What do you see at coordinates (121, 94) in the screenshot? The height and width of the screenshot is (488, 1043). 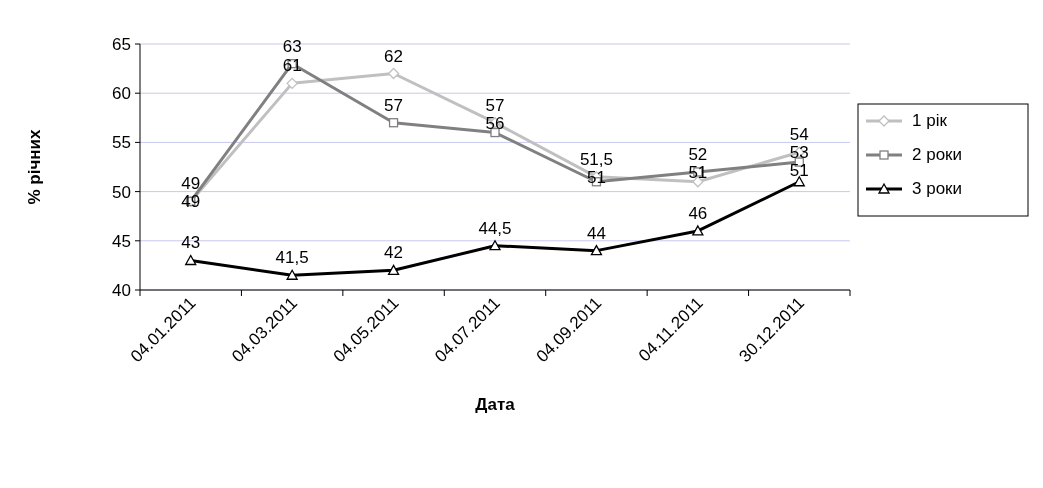 I see `y-tick-label: 60` at bounding box center [121, 94].